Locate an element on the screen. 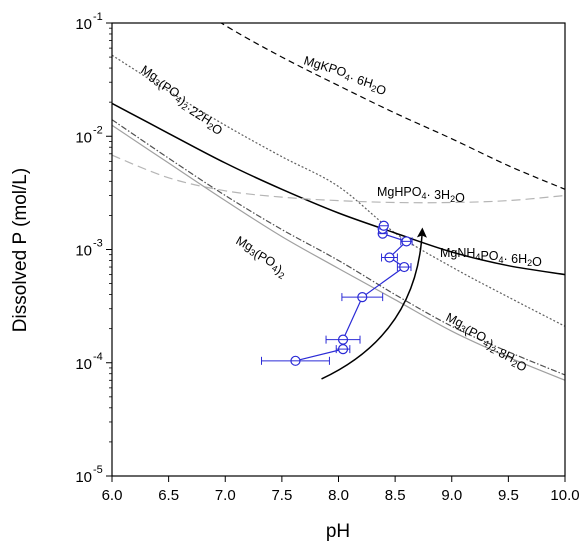 The image size is (585, 548). y-tick-exponent: -5 is located at coordinates (98, 470).